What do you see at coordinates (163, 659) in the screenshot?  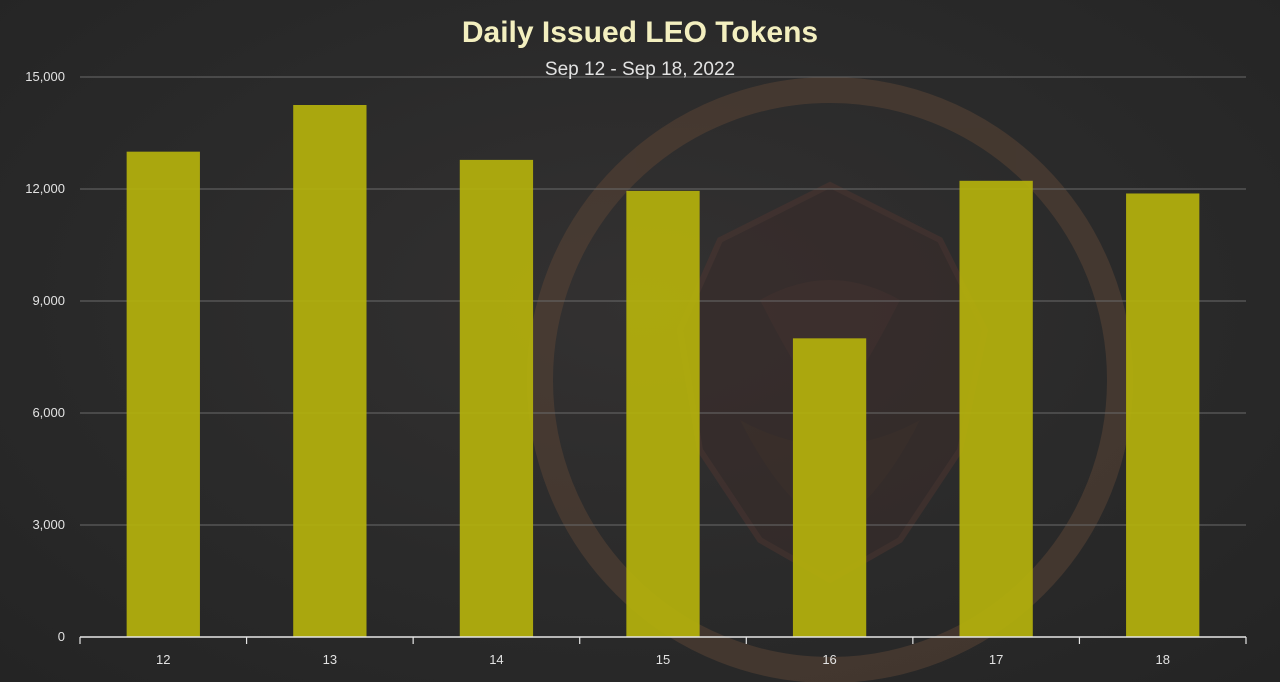 I see `x-tick-label: 12` at bounding box center [163, 659].